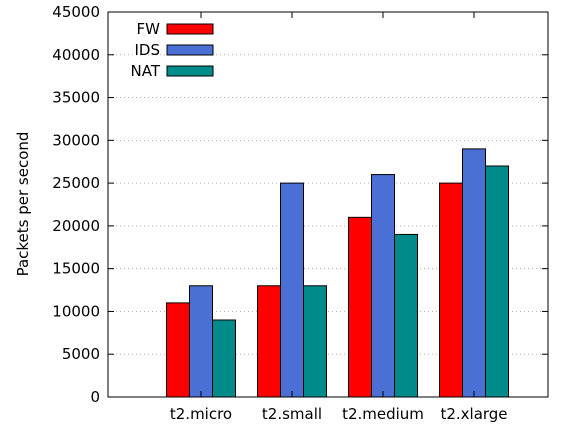 The image size is (568, 429). Describe the element at coordinates (383, 286) in the screenshot. I see `bar-ids-t2-medium` at that location.